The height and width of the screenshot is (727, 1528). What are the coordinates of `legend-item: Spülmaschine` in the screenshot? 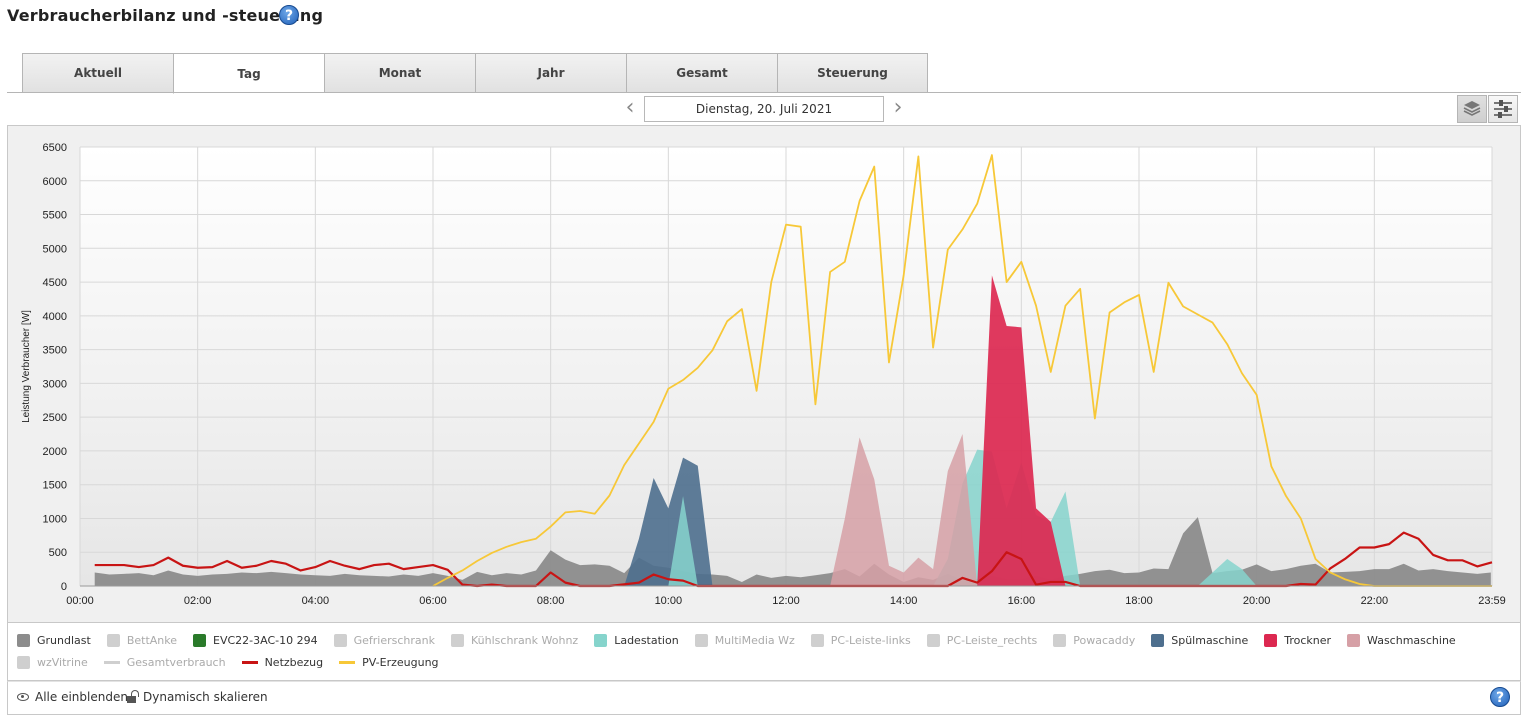 It's located at (1199, 640).